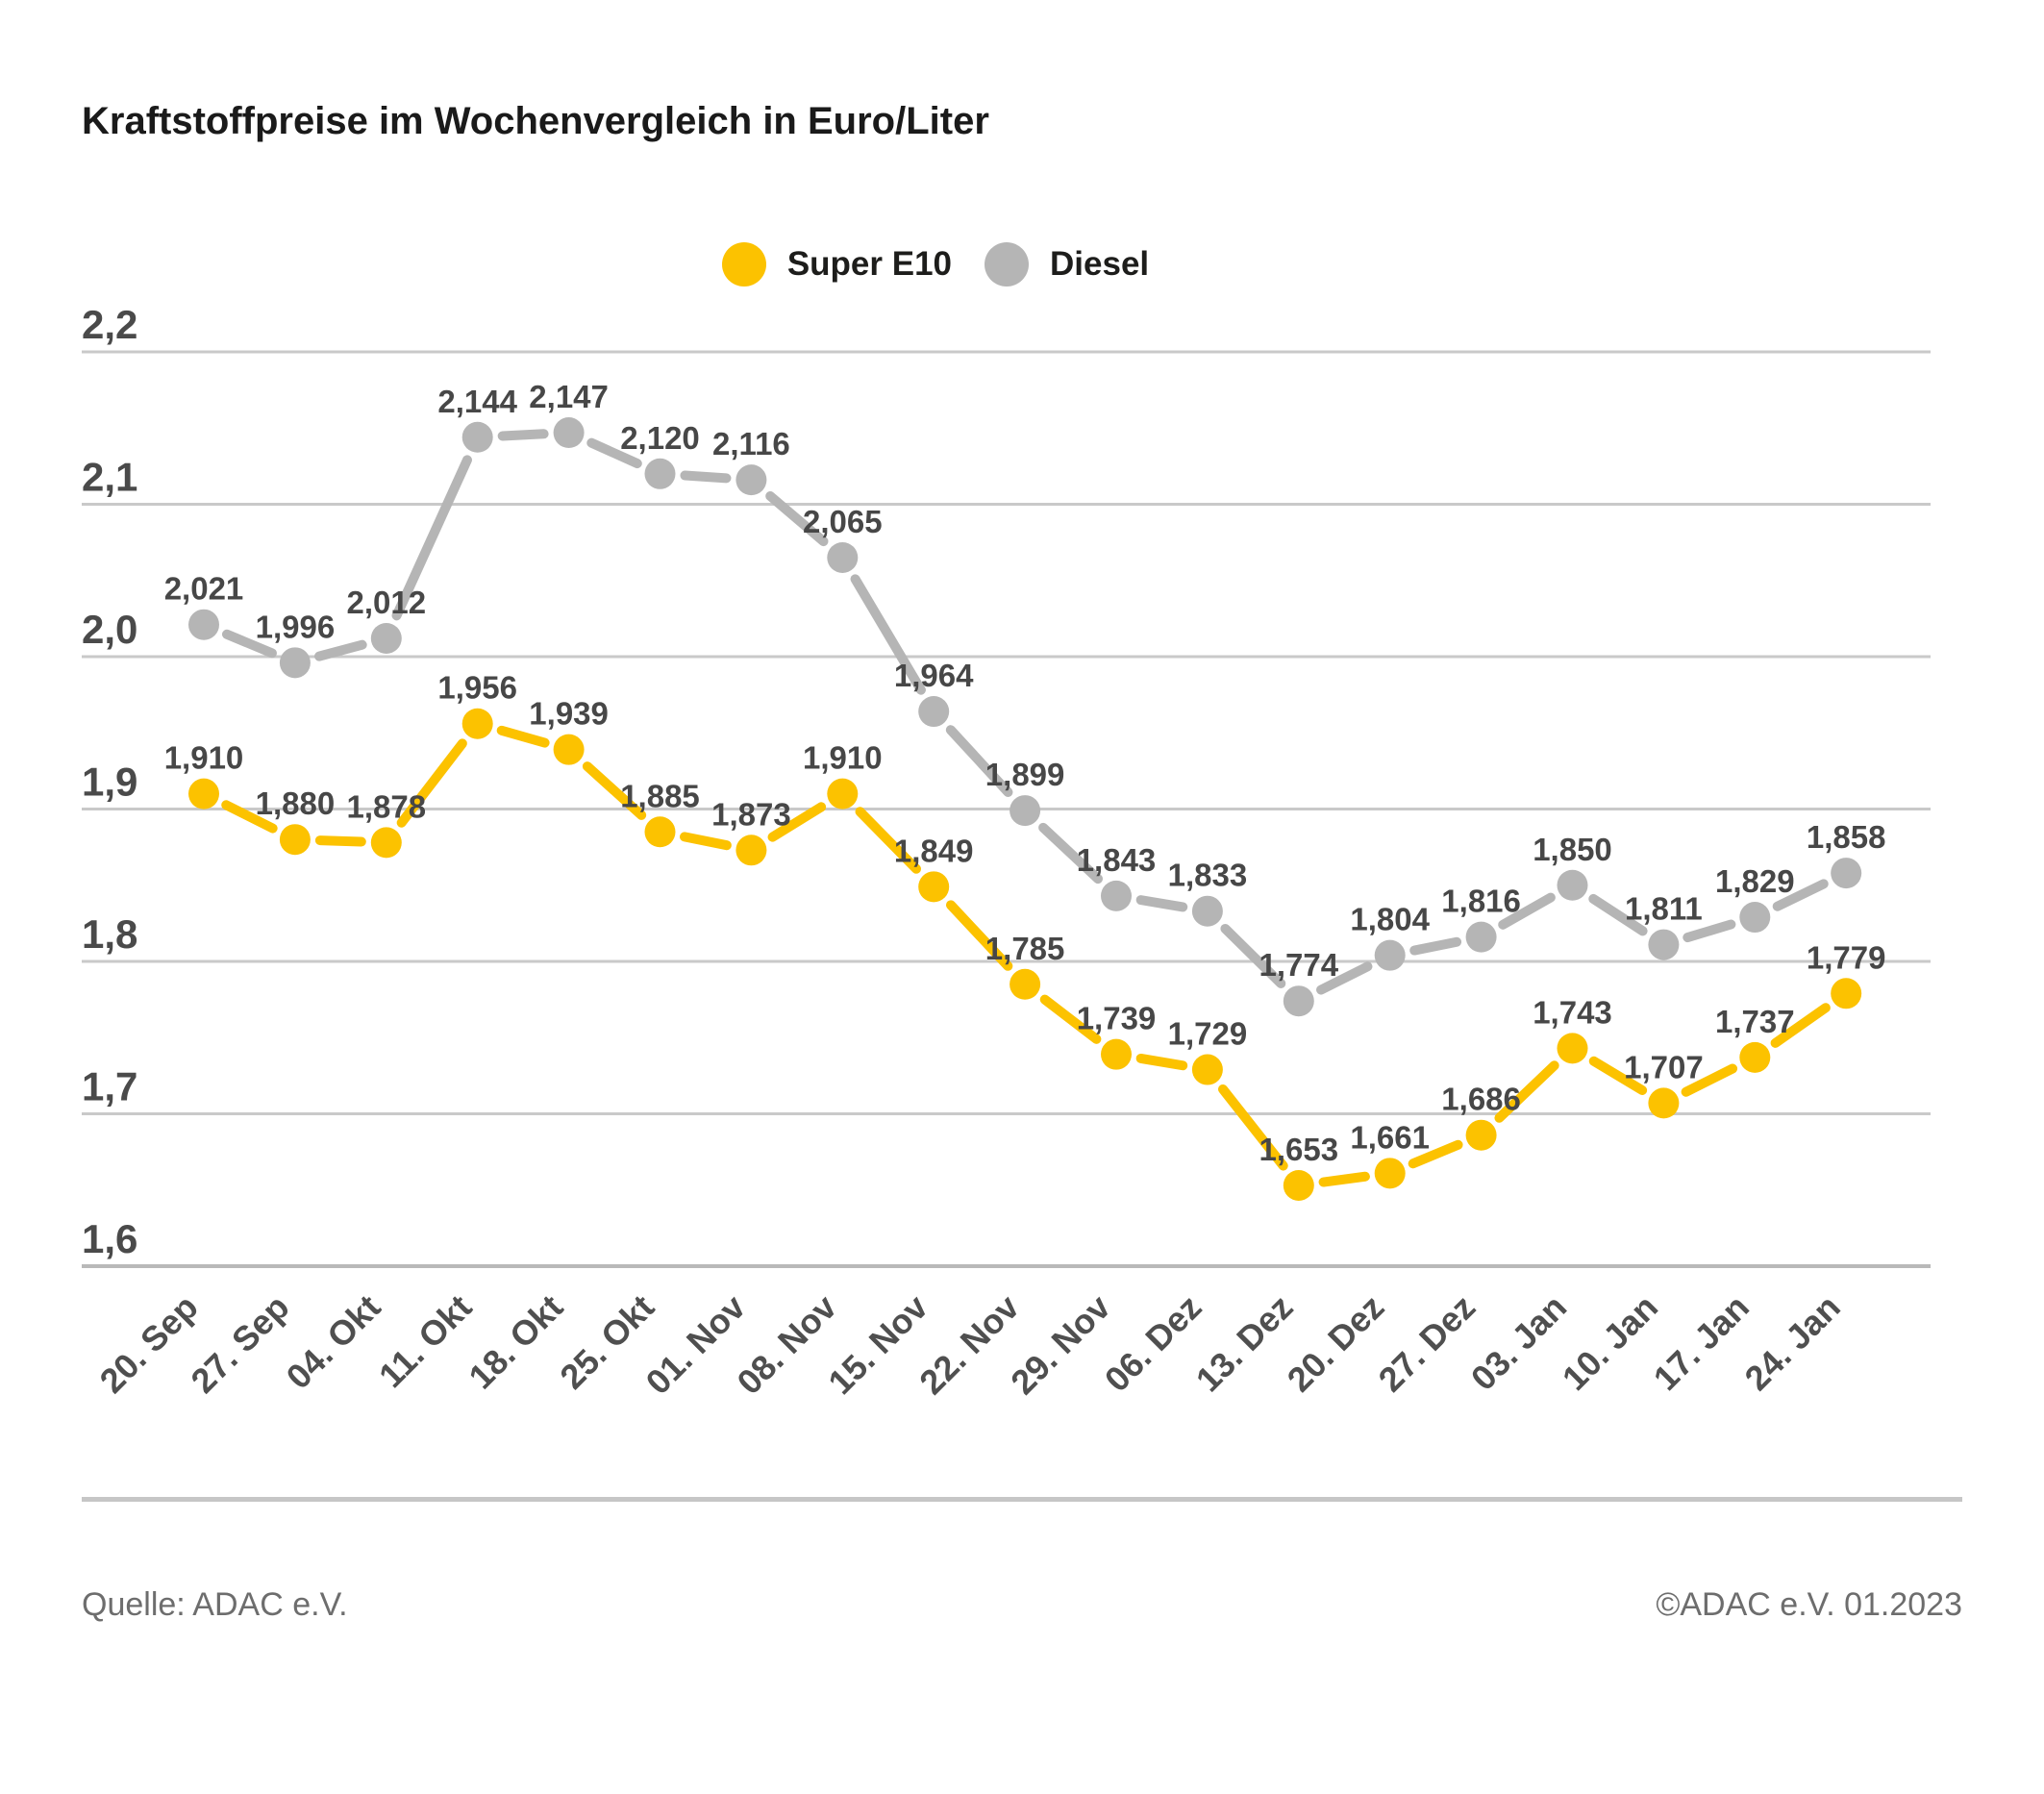 Image resolution: width=2044 pixels, height=1794 pixels. What do you see at coordinates (1100, 264) in the screenshot?
I see `legend-label-diesel: Diesel` at bounding box center [1100, 264].